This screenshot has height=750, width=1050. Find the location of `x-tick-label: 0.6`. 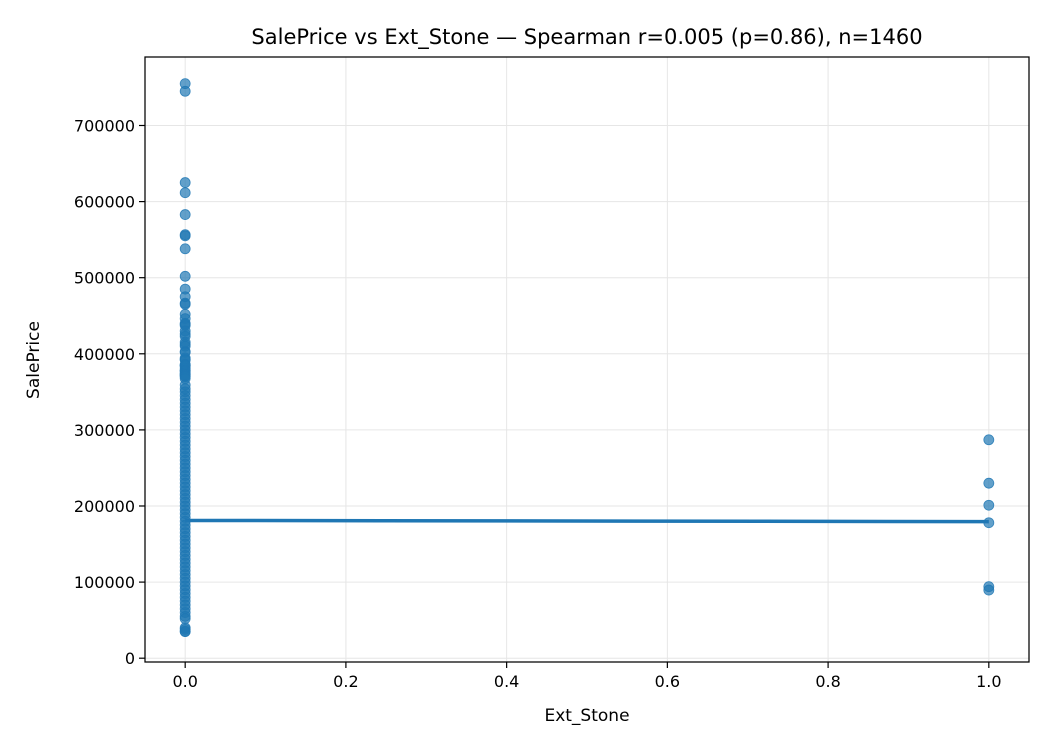

x-tick-label: 0.6 is located at coordinates (667, 681).